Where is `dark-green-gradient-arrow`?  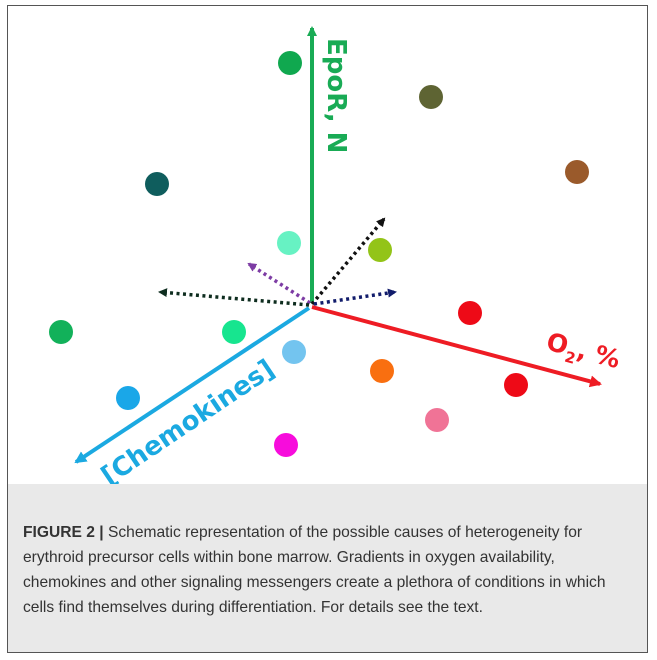 dark-green-gradient-arrow is located at coordinates (234, 297).